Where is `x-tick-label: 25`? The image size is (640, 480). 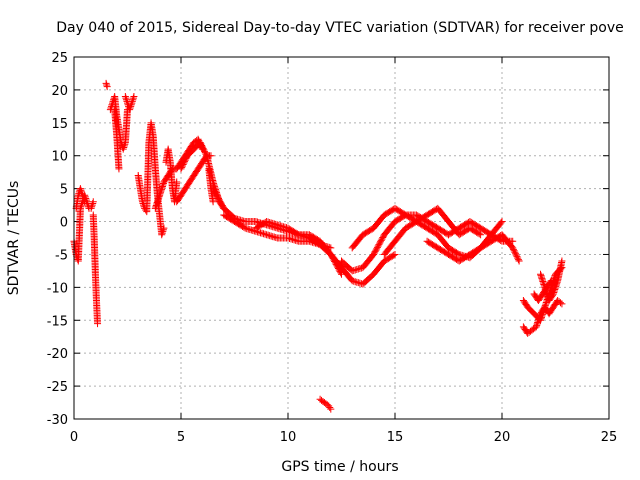
x-tick-label: 25 is located at coordinates (609, 437).